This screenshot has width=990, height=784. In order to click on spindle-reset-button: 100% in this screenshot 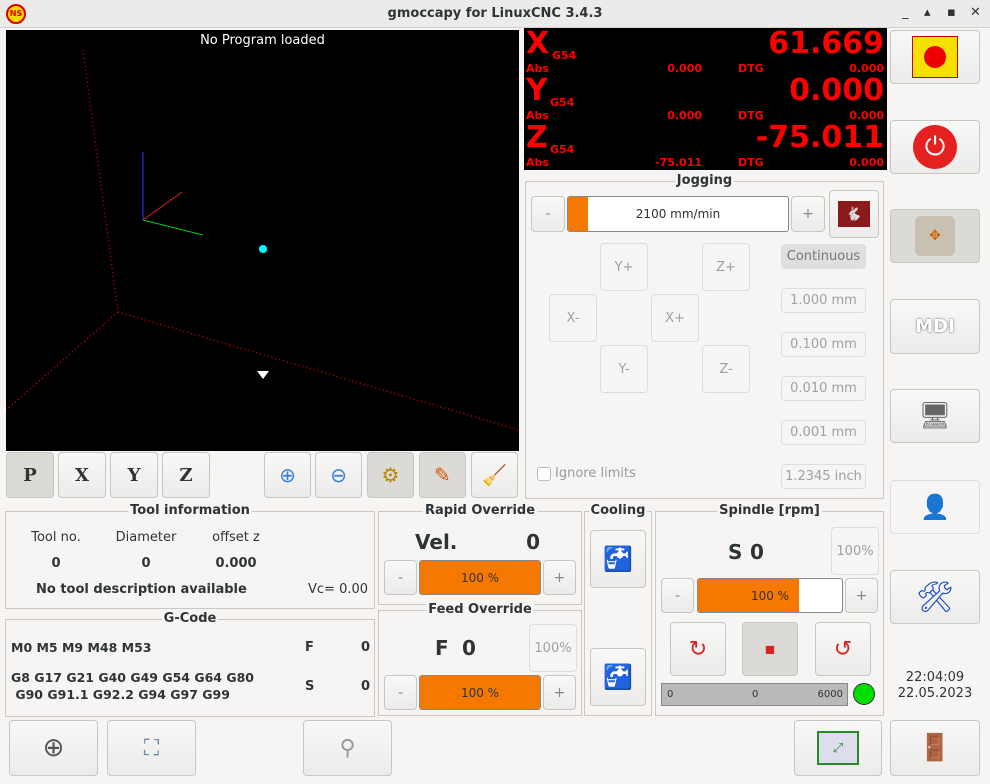, I will do `click(855, 551)`.